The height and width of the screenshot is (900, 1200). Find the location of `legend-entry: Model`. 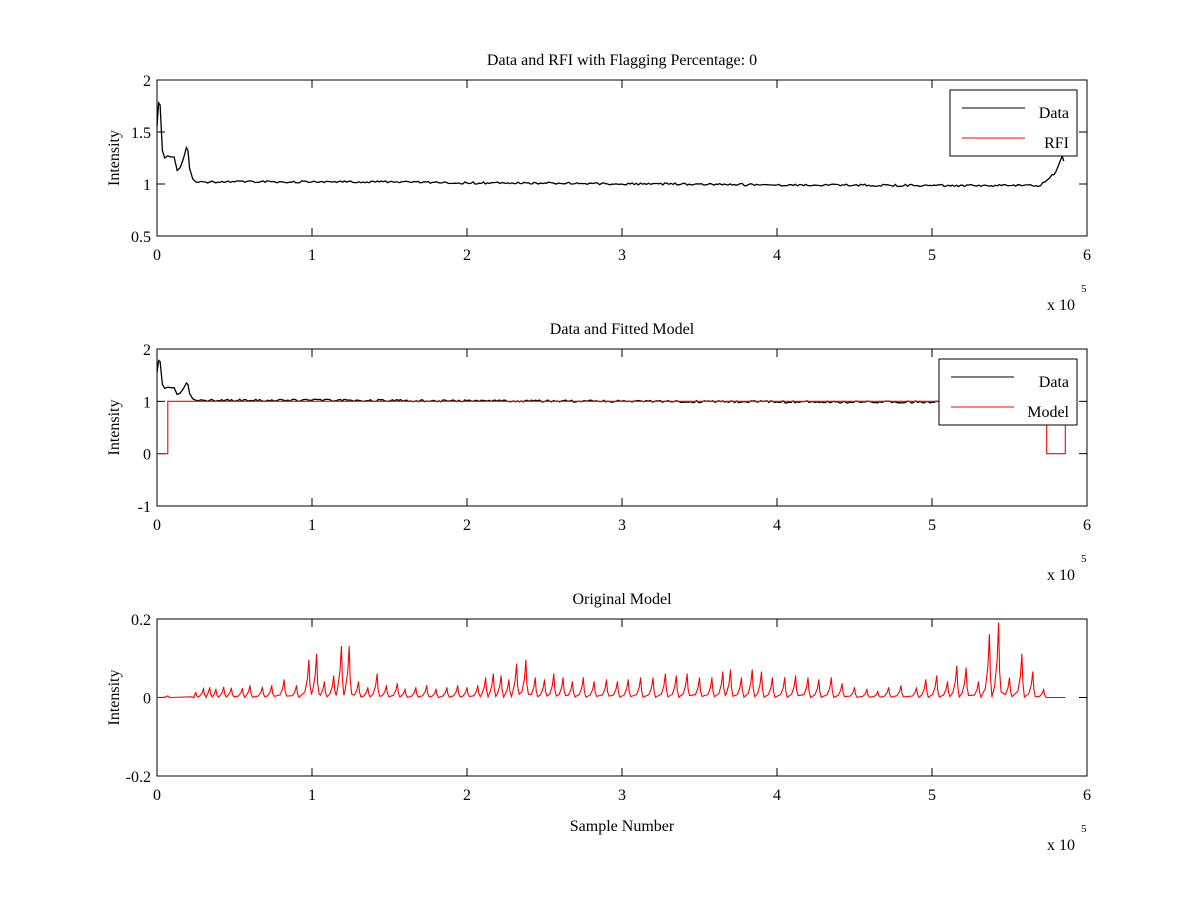

legend-entry: Model is located at coordinates (1048, 412).